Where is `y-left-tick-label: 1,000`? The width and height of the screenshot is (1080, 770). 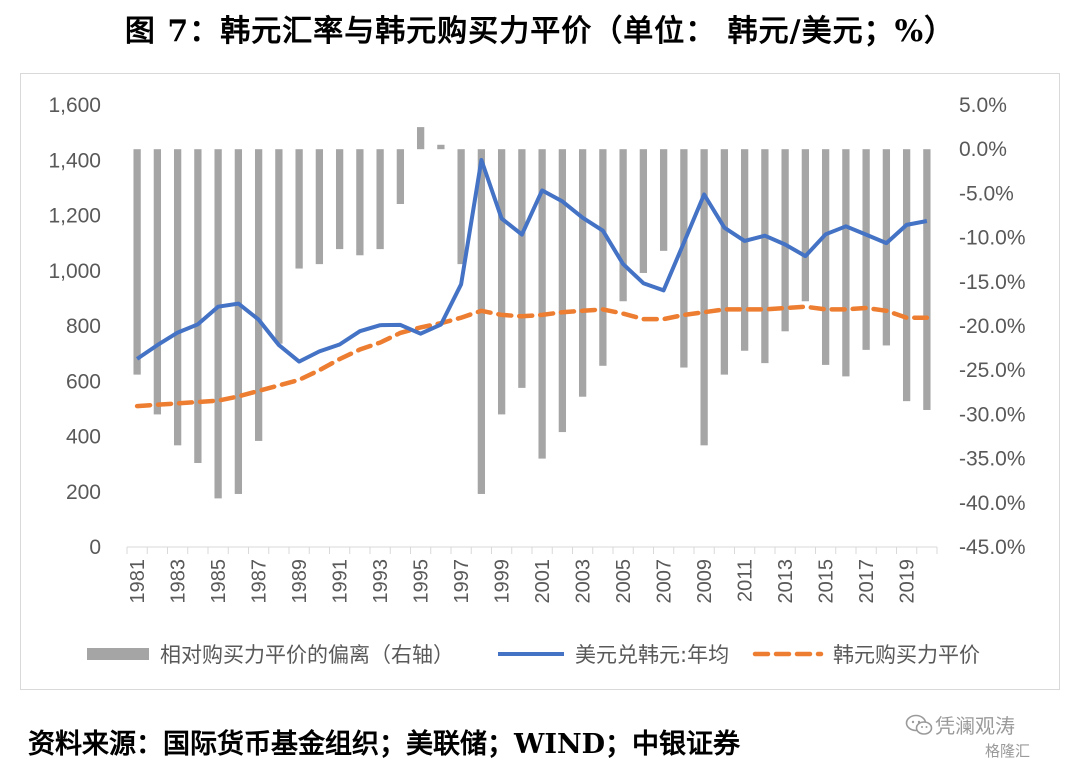
y-left-tick-label: 1,000 is located at coordinates (74, 271).